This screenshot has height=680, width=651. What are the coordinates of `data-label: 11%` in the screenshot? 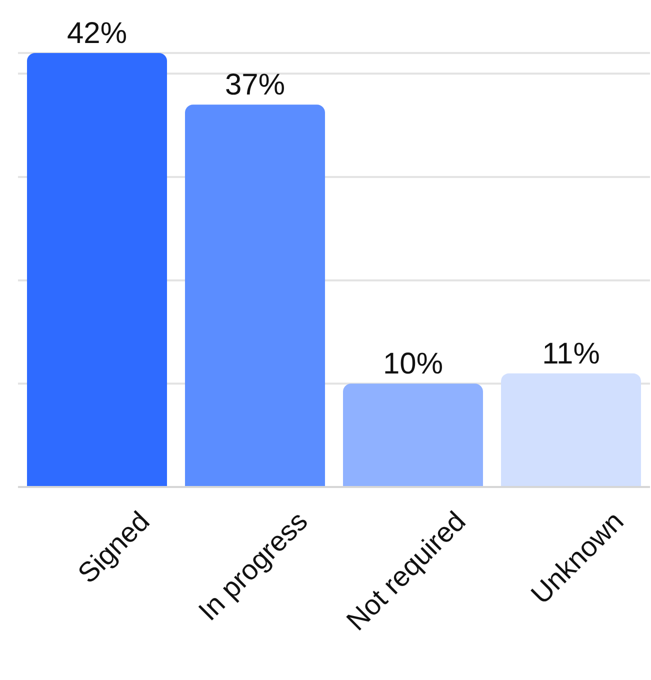 It's located at (571, 353).